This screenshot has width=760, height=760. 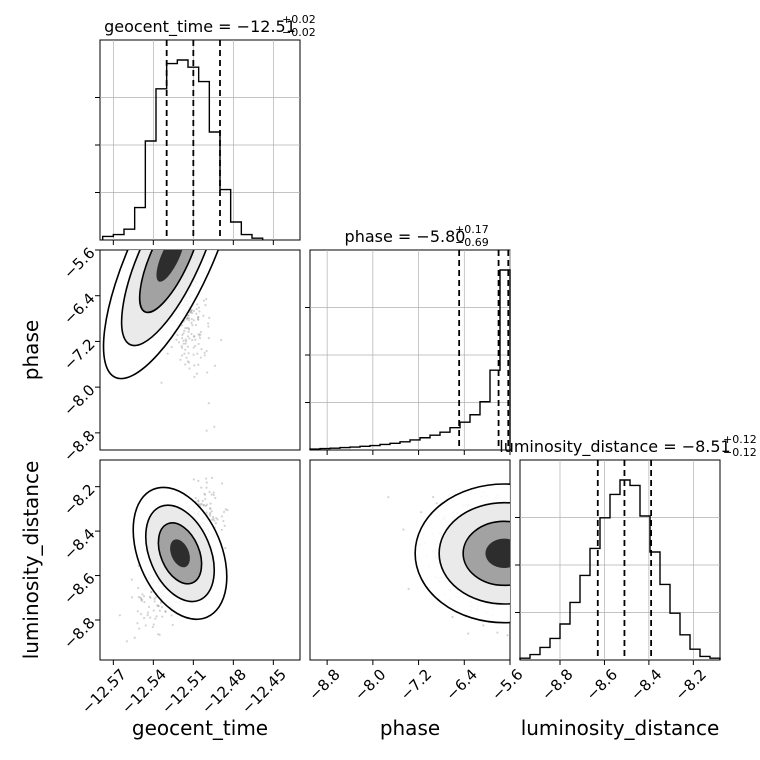 I want to click on tick-label-x-phase: −5.6, so click(x=507, y=684).